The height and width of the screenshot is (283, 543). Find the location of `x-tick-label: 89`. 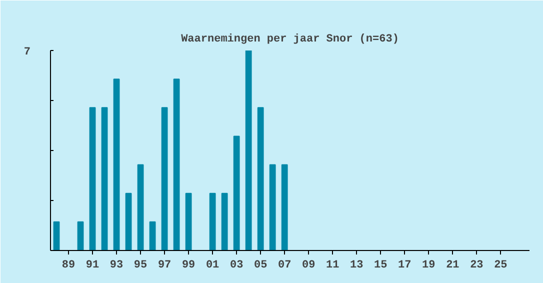

x-tick-label: 89 is located at coordinates (69, 266).